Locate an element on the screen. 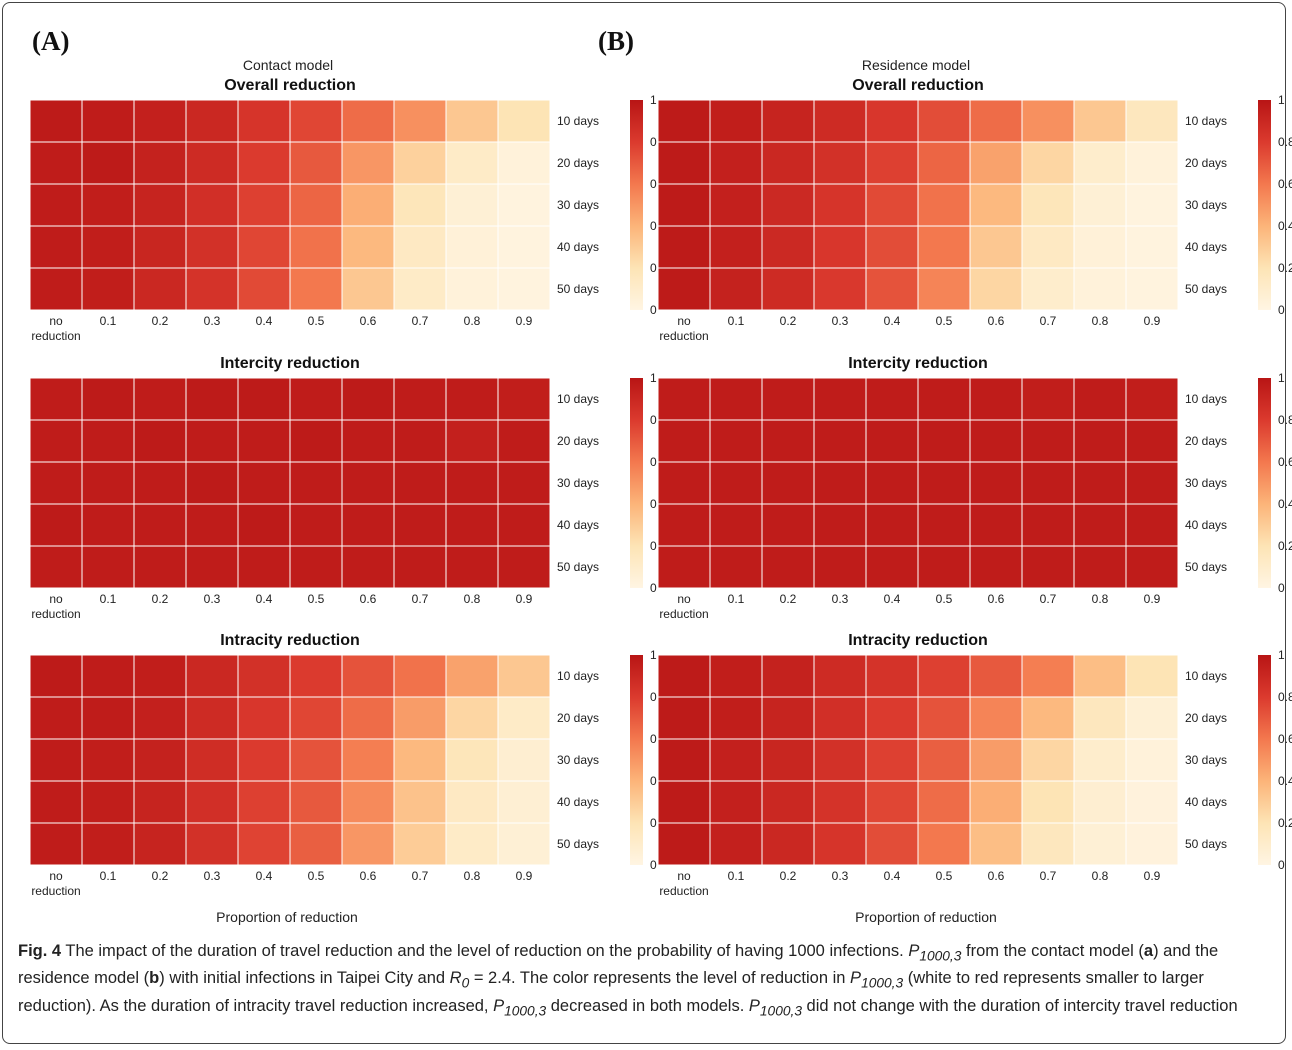  caption-text-3: ) and the residence model ( is located at coordinates (618, 965).